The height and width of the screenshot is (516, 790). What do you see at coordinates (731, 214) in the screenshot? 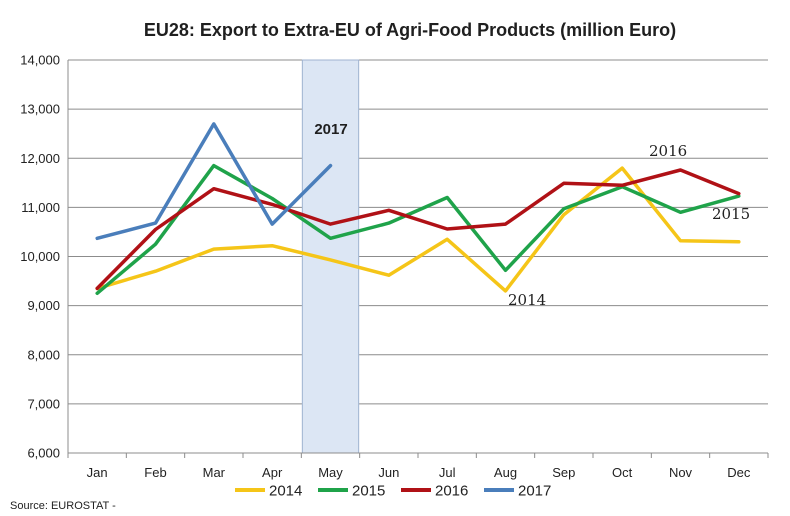
I see `annotation-2015: 2015` at bounding box center [731, 214].